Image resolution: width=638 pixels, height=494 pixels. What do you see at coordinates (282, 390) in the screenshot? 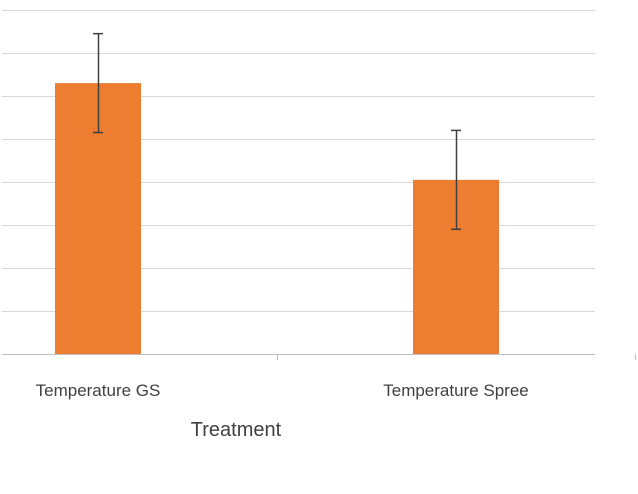
I see `category-labels: Temperature GS Temperature Spree` at bounding box center [282, 390].